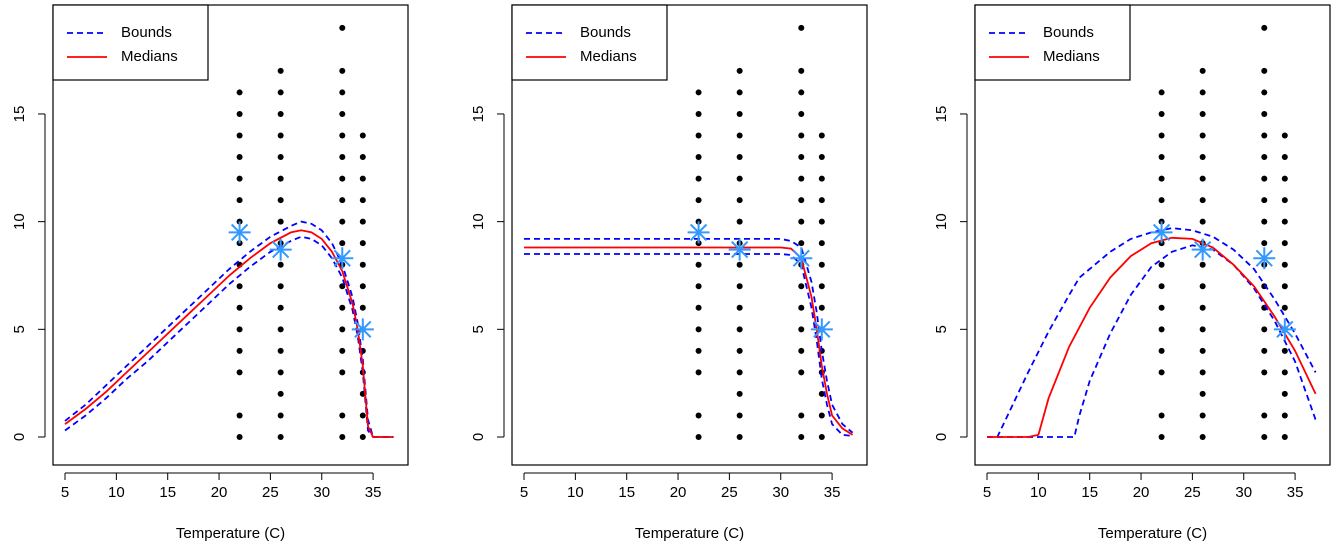 The width and height of the screenshot is (1343, 549). What do you see at coordinates (478, 114) in the screenshot?
I see `y-tick-label: 15` at bounding box center [478, 114].